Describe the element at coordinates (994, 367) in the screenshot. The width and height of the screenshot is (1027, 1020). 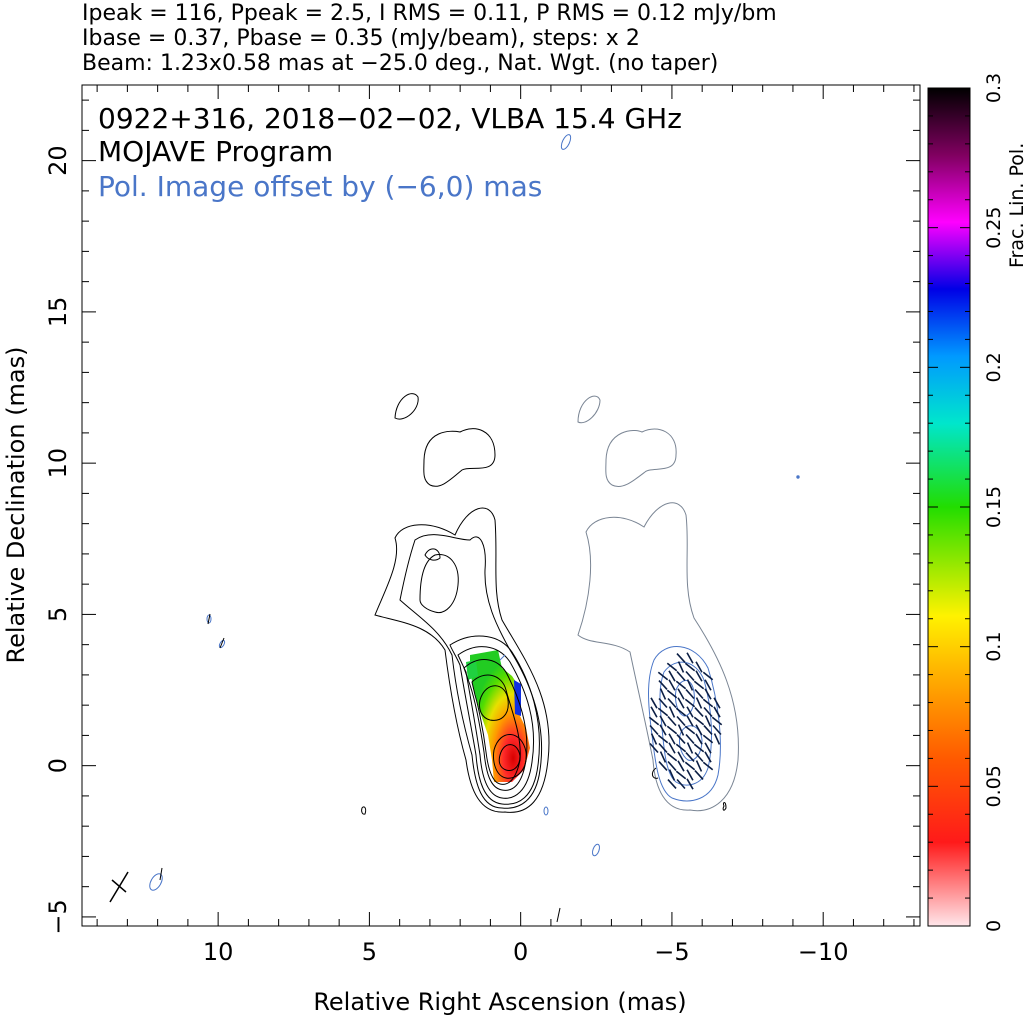
I see `colorbar-tick-label: 0.2` at that location.